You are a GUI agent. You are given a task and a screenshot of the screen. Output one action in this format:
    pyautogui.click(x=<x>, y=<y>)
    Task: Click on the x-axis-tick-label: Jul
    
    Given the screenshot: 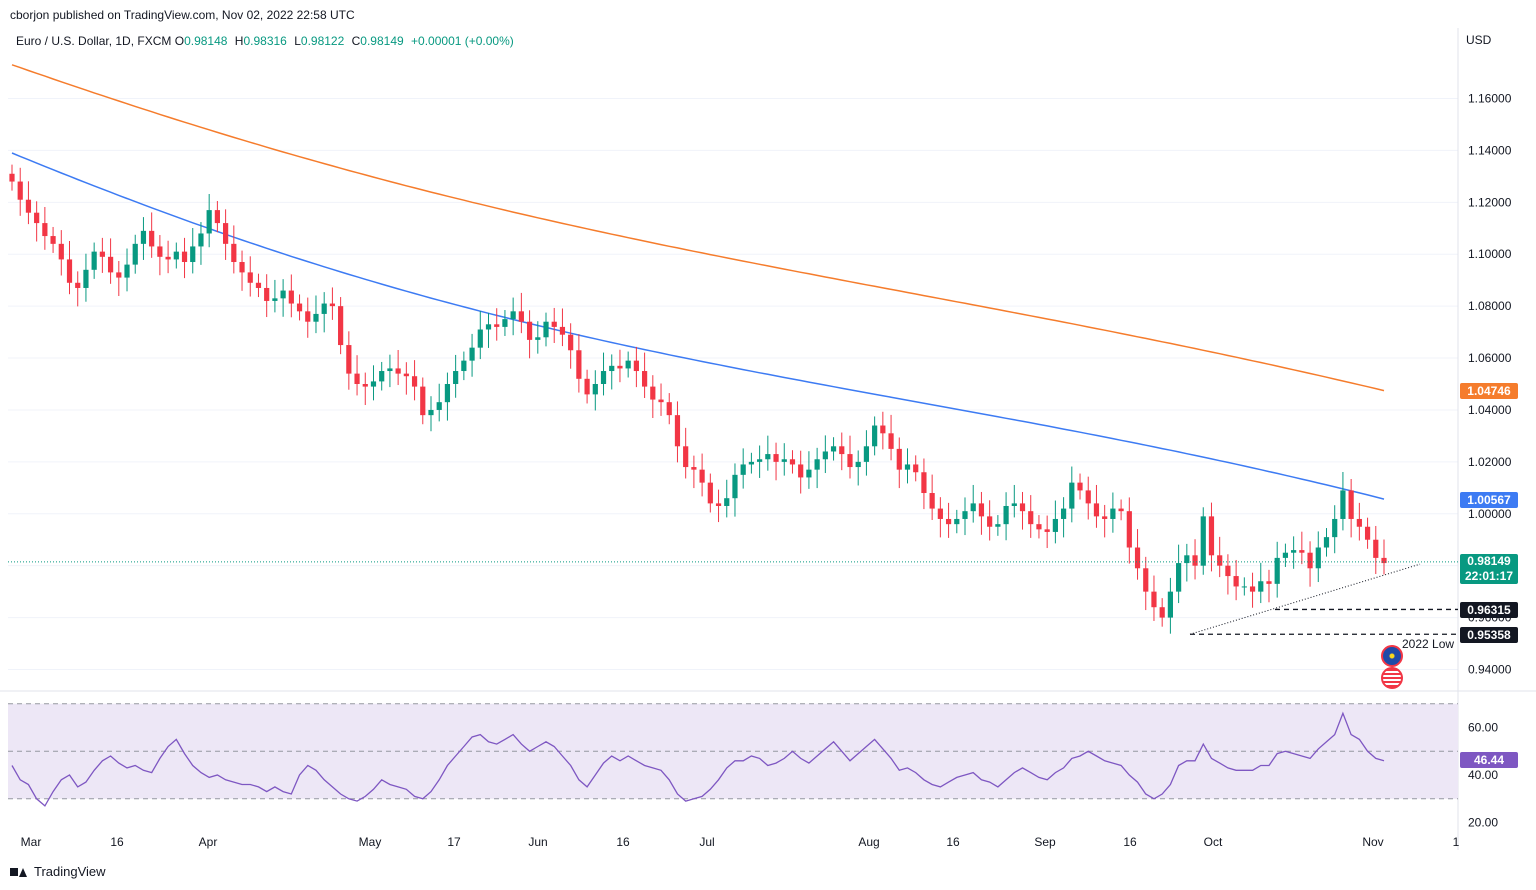 What is the action you would take?
    pyautogui.click(x=706, y=842)
    